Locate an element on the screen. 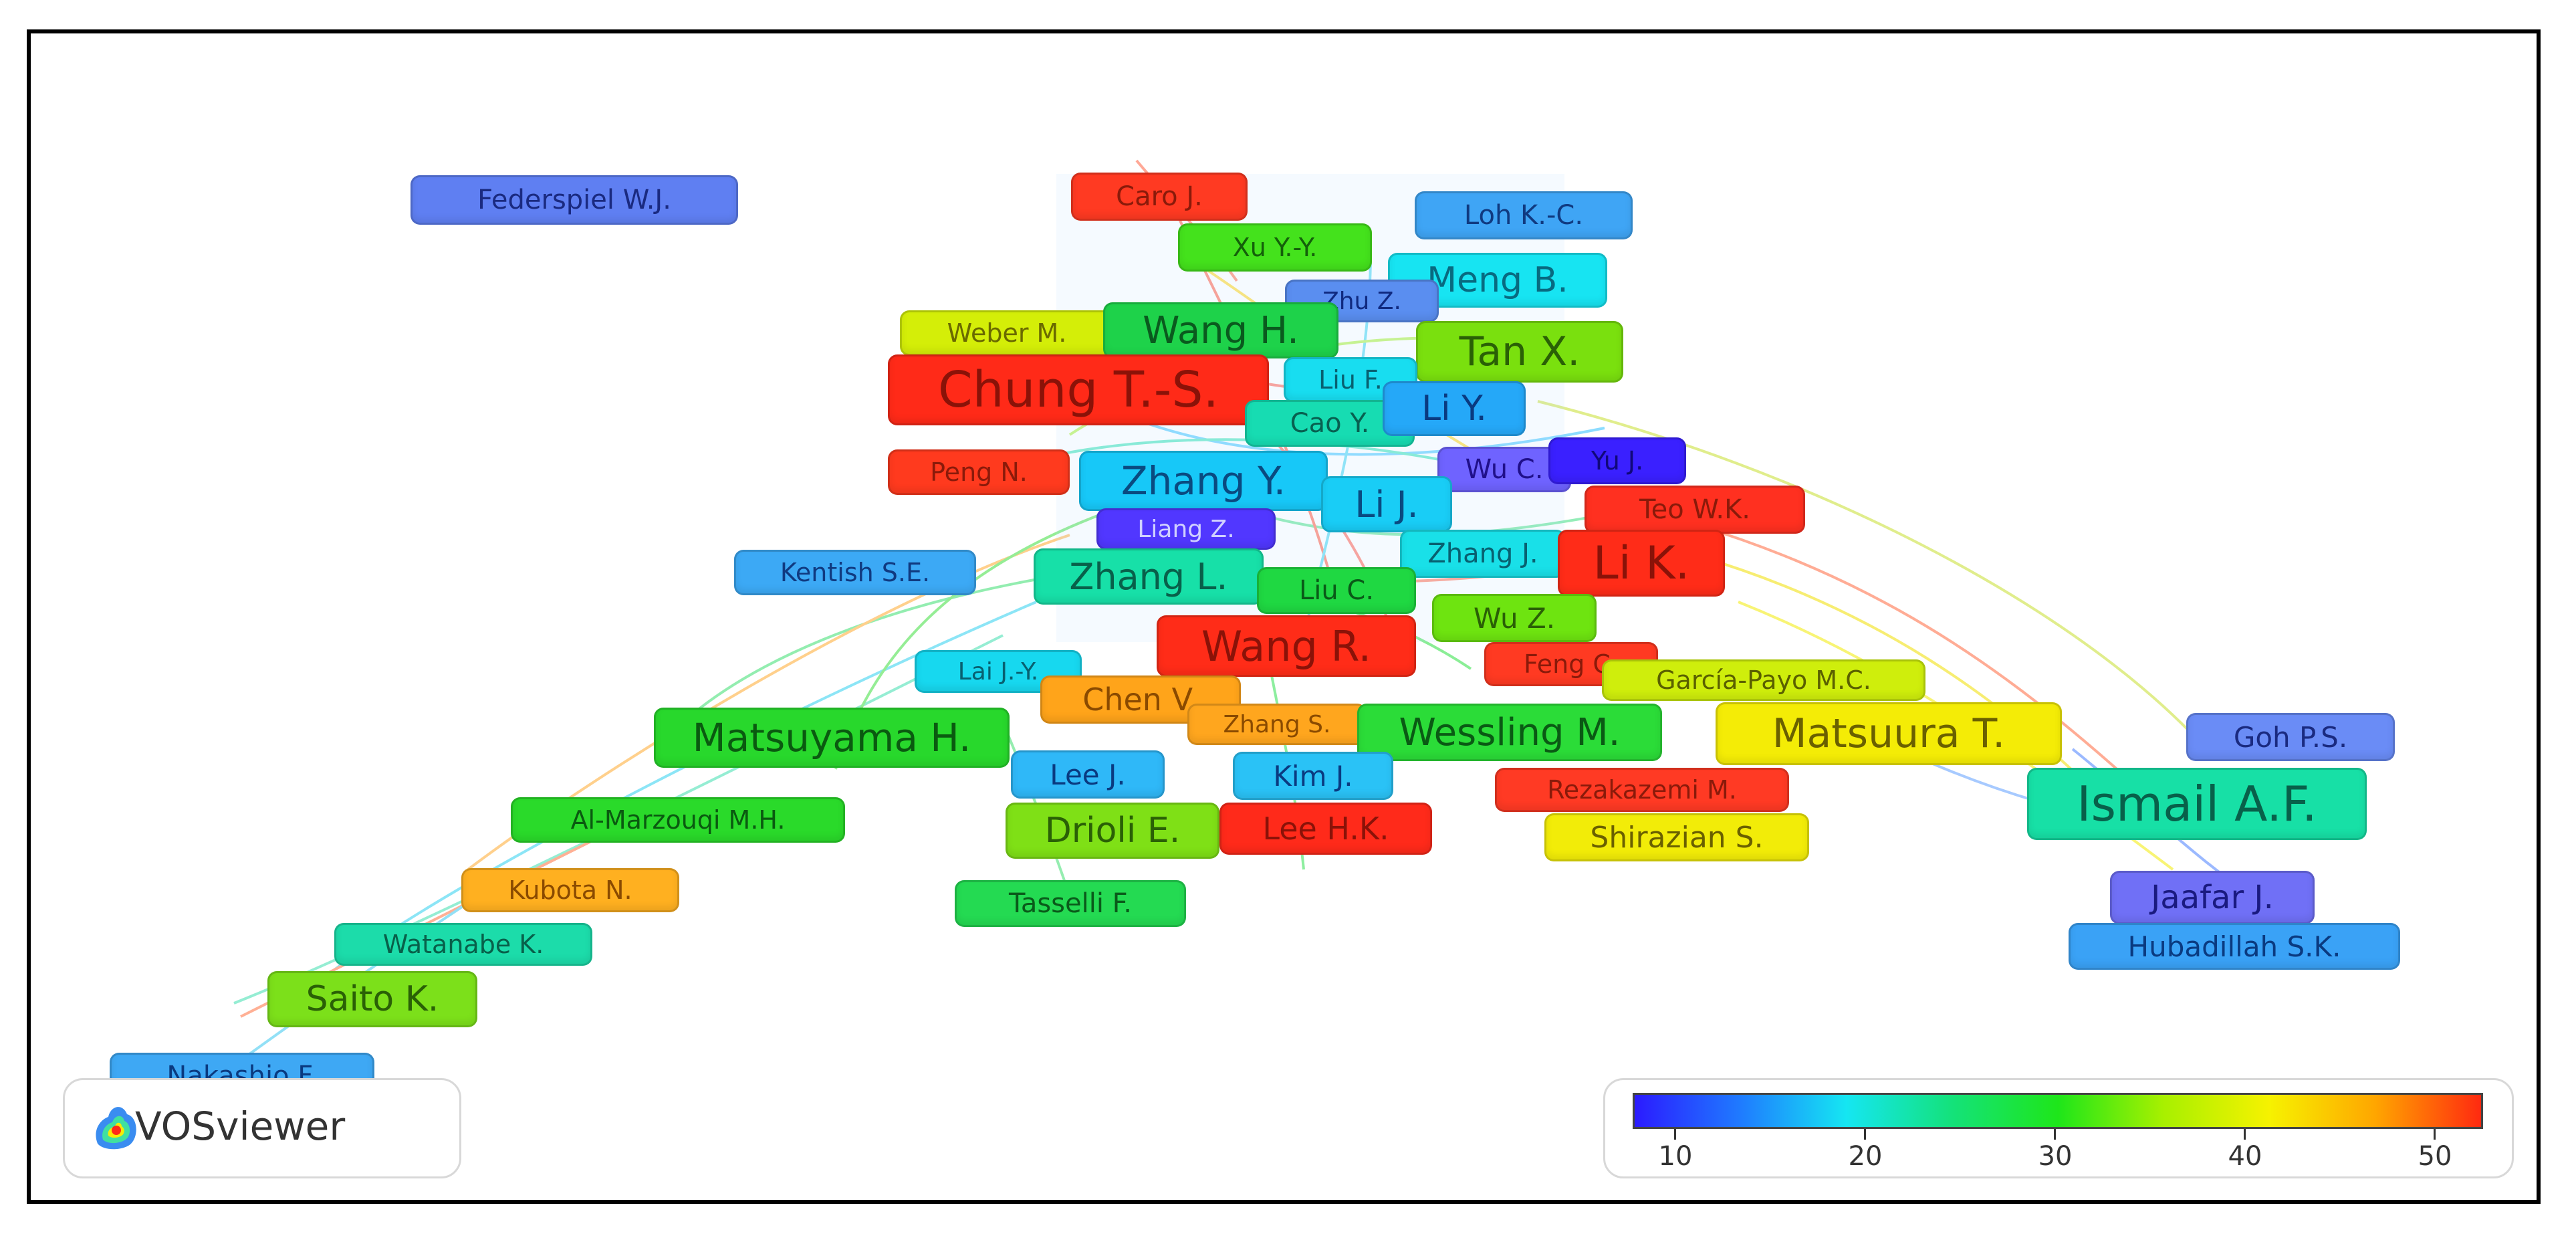 This screenshot has width=2576, height=1250. node-label: Chen V. is located at coordinates (1140, 700).